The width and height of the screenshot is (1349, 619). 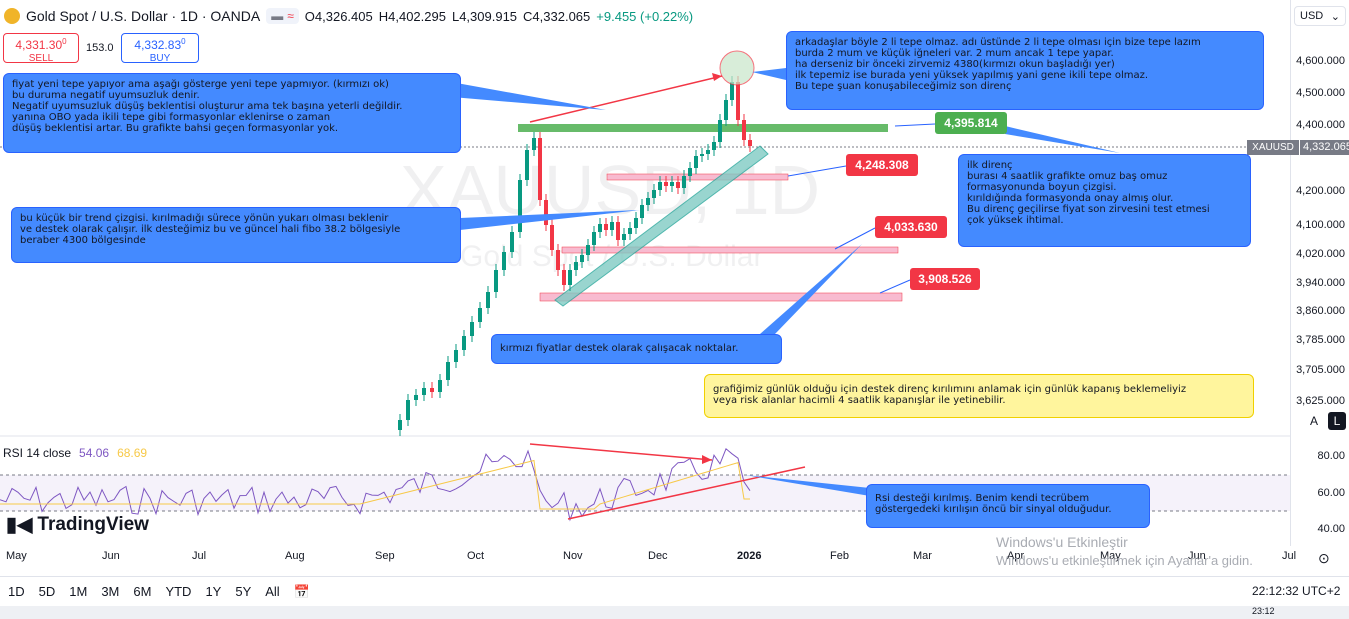 What do you see at coordinates (686, 493) in the screenshot?
I see `rsi-support-line` at bounding box center [686, 493].